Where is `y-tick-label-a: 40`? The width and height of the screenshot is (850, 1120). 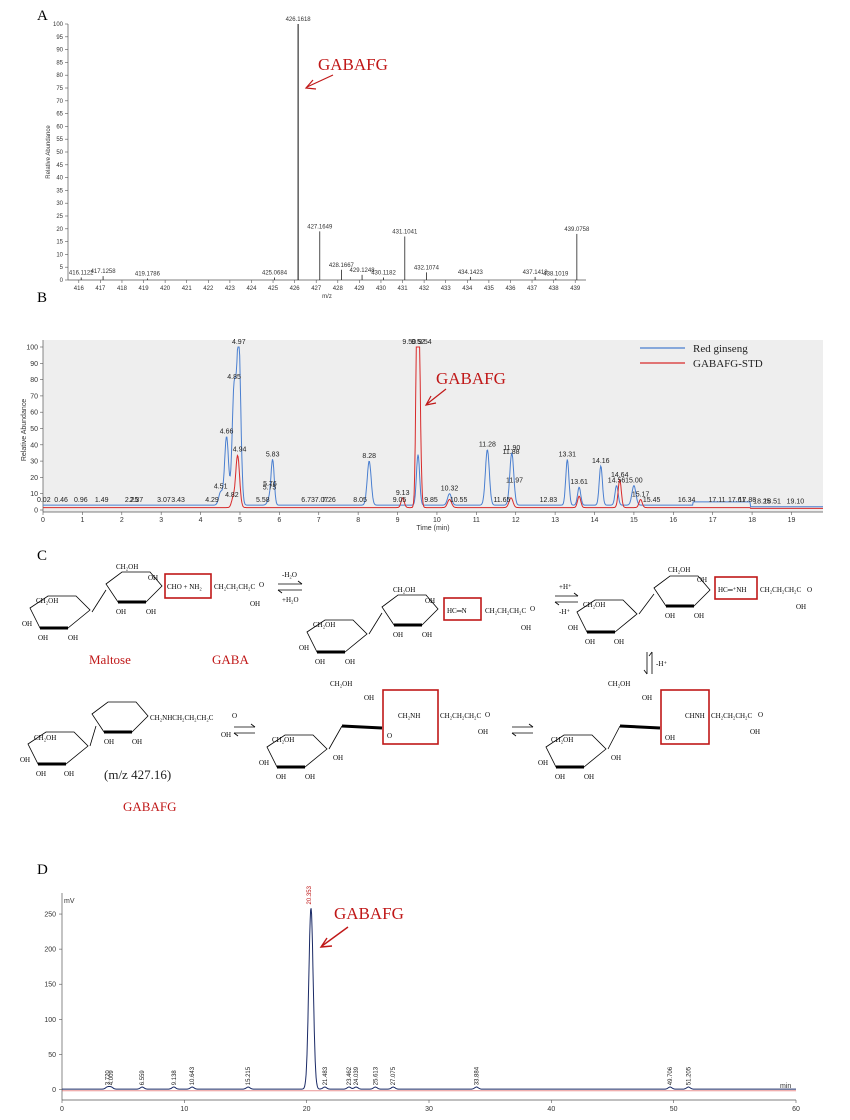 y-tick-label-a: 40 is located at coordinates (59, 179).